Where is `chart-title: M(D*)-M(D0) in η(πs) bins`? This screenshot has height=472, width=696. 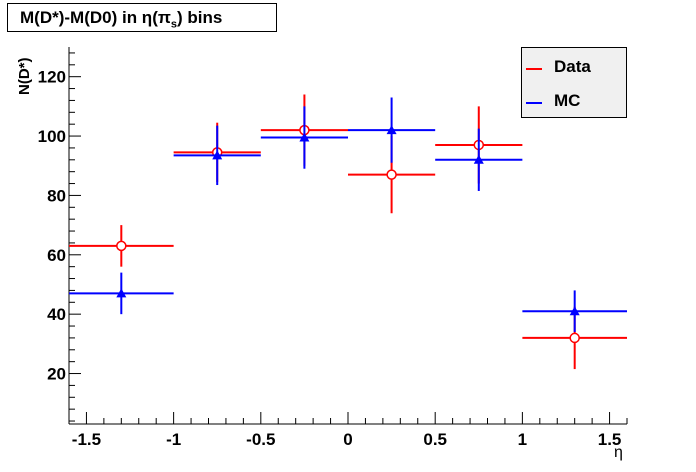
chart-title: M(D*)-M(D0) in η(πs) bins is located at coordinates (121, 19).